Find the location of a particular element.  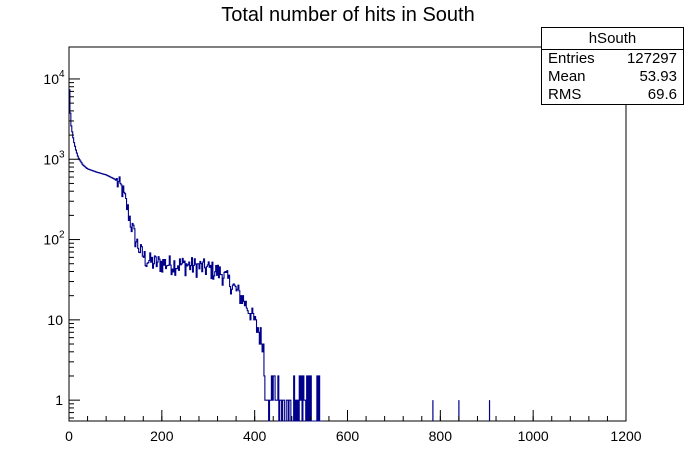

y-tick-exponent: 2 is located at coordinates (62, 235).